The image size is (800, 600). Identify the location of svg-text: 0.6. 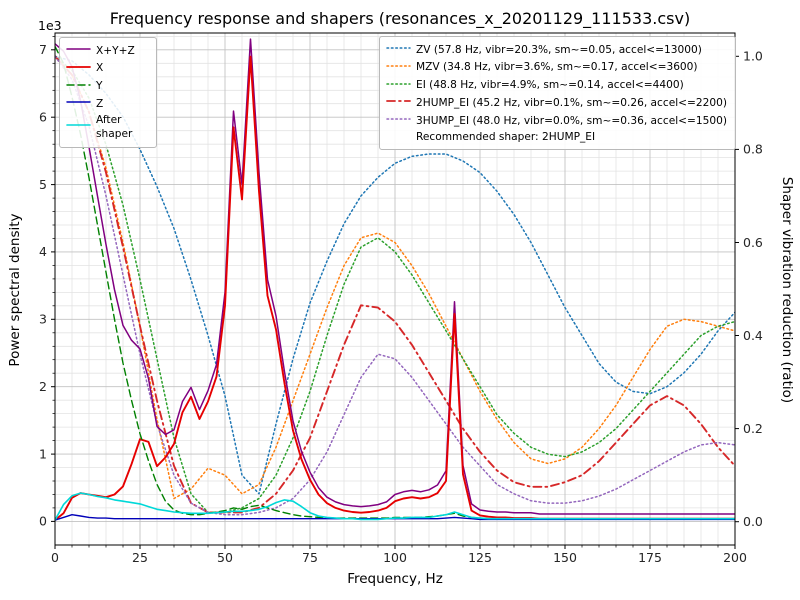
(753, 242).